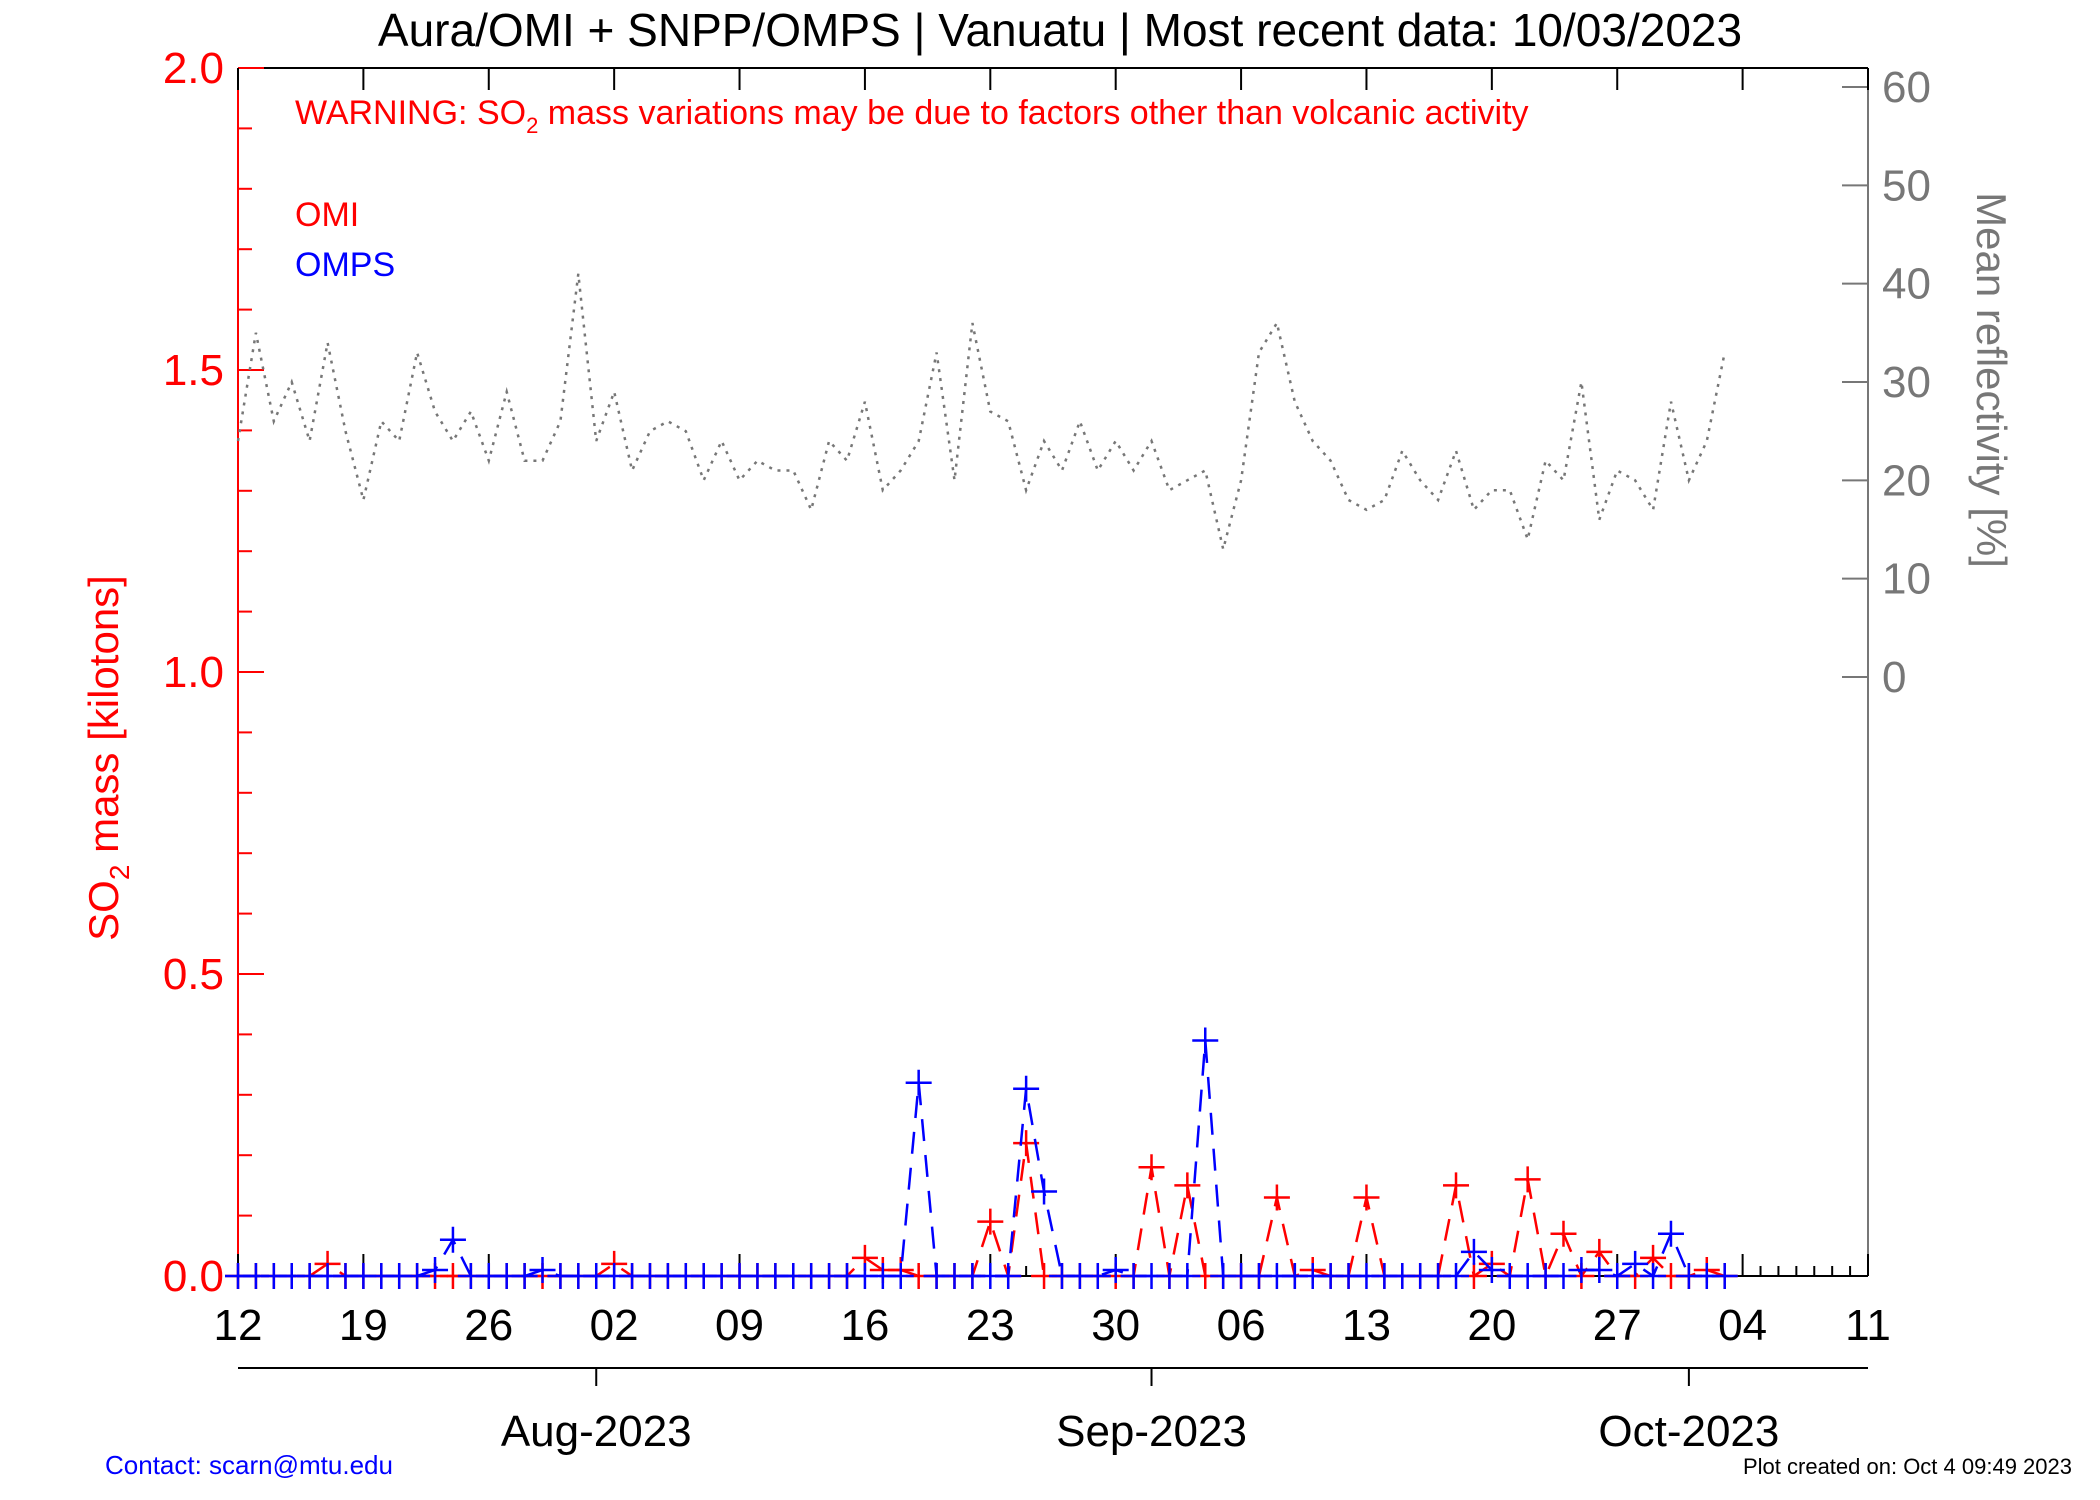 This screenshot has height=1500, width=2100. I want to click on x-tick-label: 23, so click(990, 1325).